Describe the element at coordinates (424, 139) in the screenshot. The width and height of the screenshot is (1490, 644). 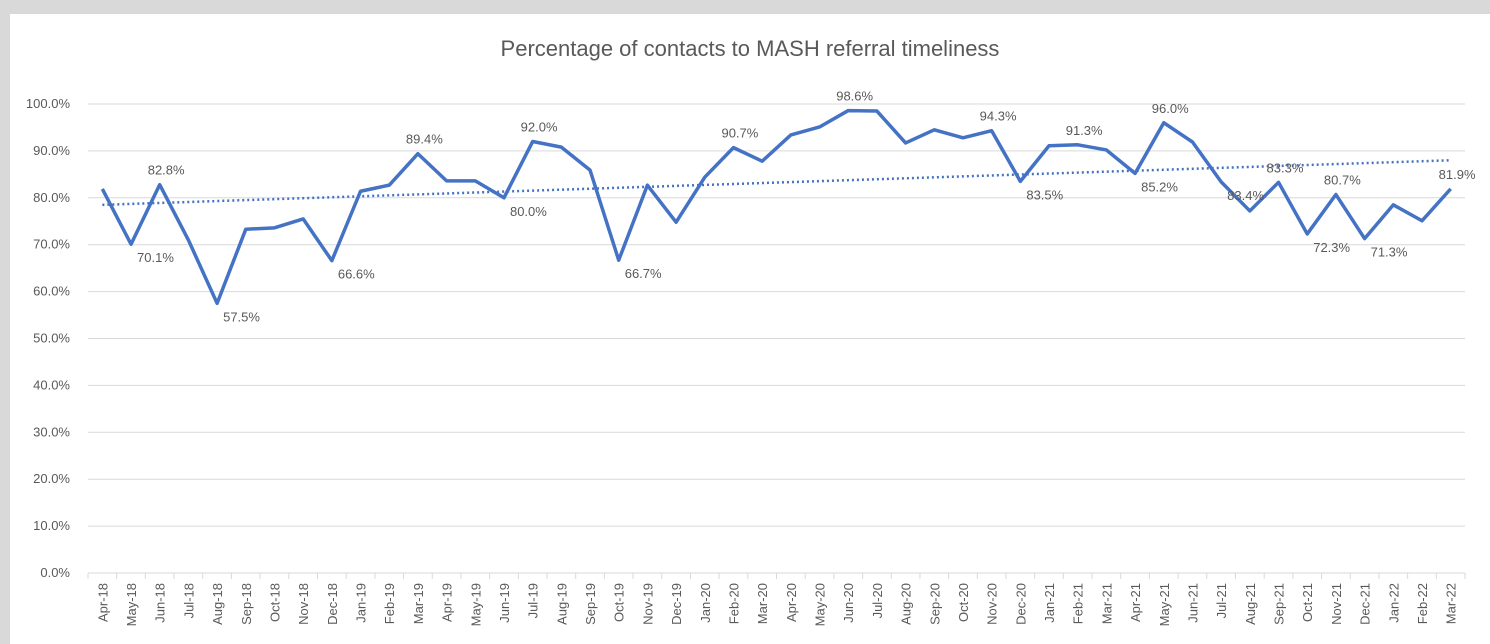
I see `data-label: 89.4%` at that location.